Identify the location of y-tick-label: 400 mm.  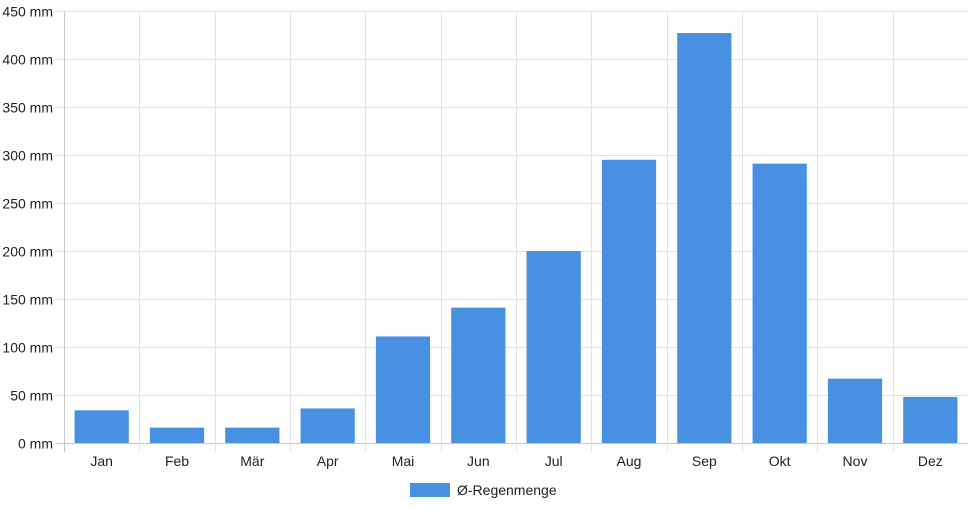
(27, 60).